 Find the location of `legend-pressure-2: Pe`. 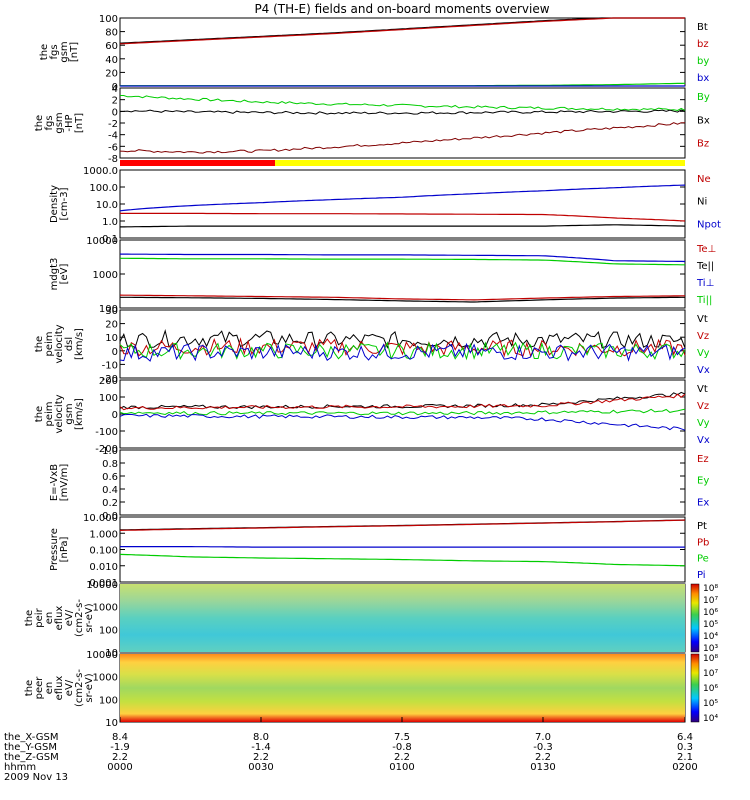

legend-pressure-2: Pe is located at coordinates (703, 559).